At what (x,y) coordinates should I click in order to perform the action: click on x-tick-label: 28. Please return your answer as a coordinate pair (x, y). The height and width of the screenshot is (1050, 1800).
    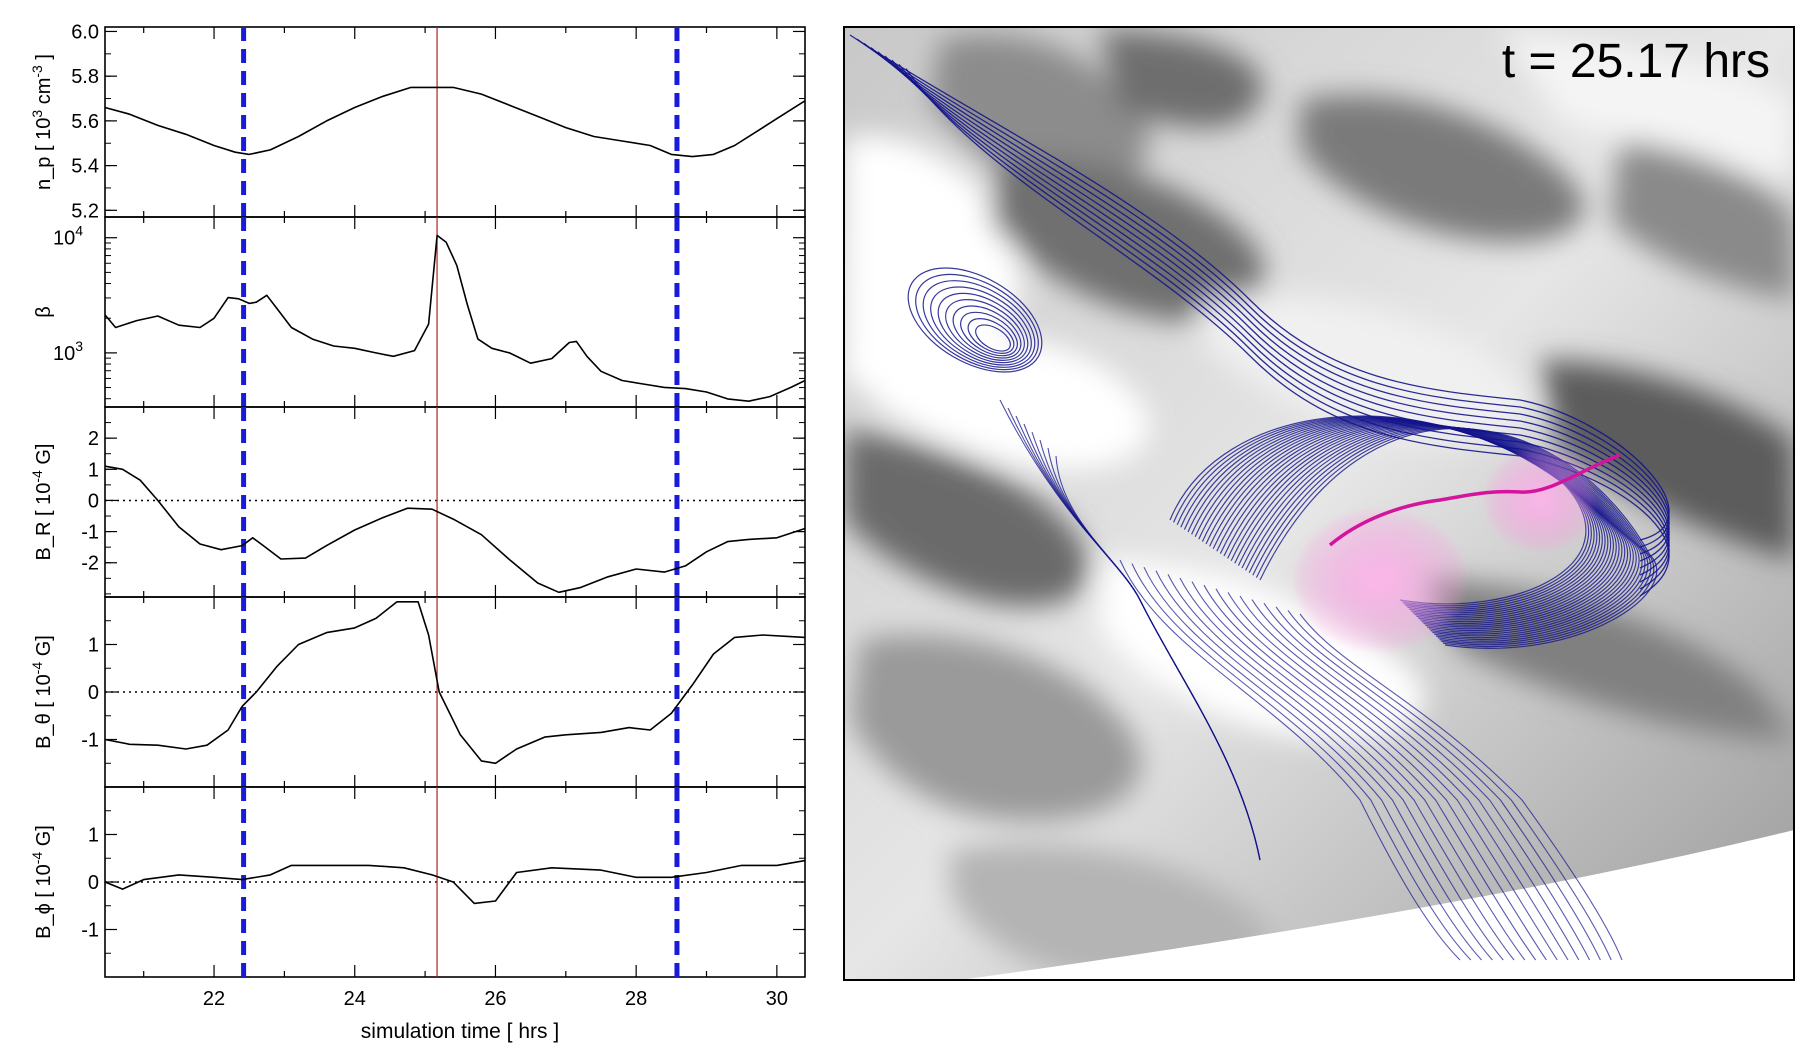
    Looking at the image, I should click on (636, 999).